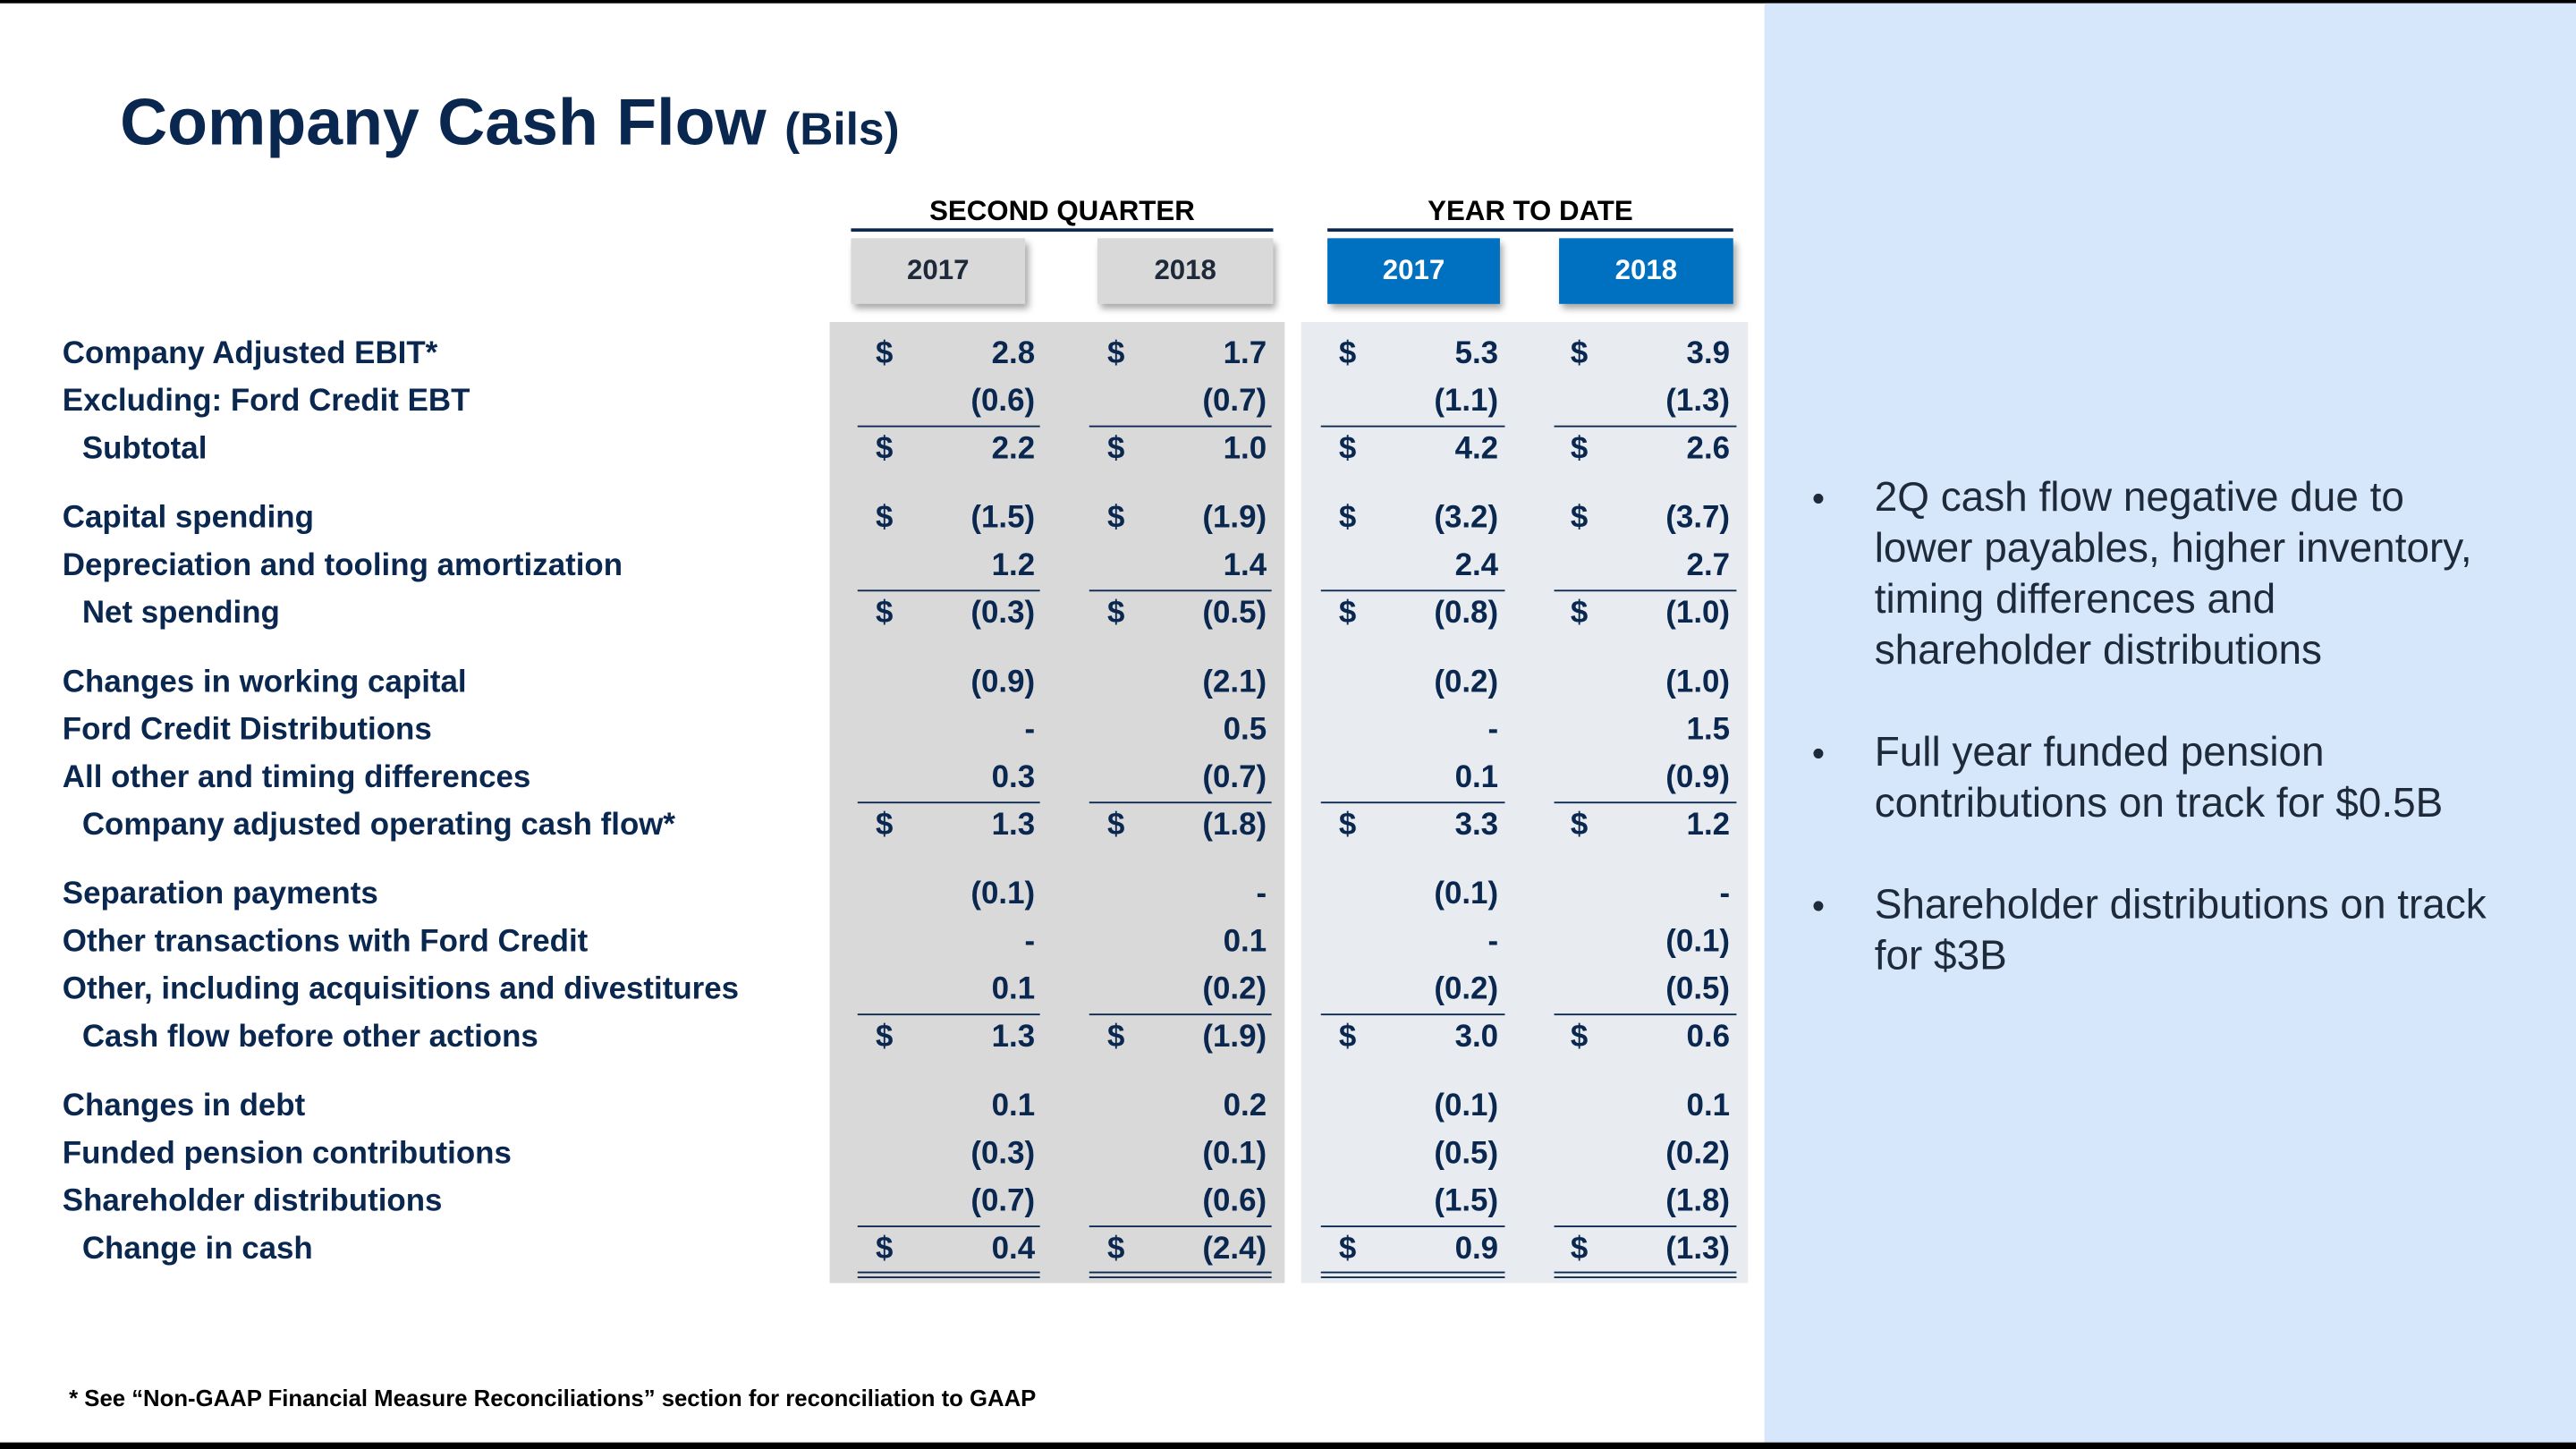 The width and height of the screenshot is (2576, 1449). I want to click on cell-value: 4.2, so click(1476, 449).